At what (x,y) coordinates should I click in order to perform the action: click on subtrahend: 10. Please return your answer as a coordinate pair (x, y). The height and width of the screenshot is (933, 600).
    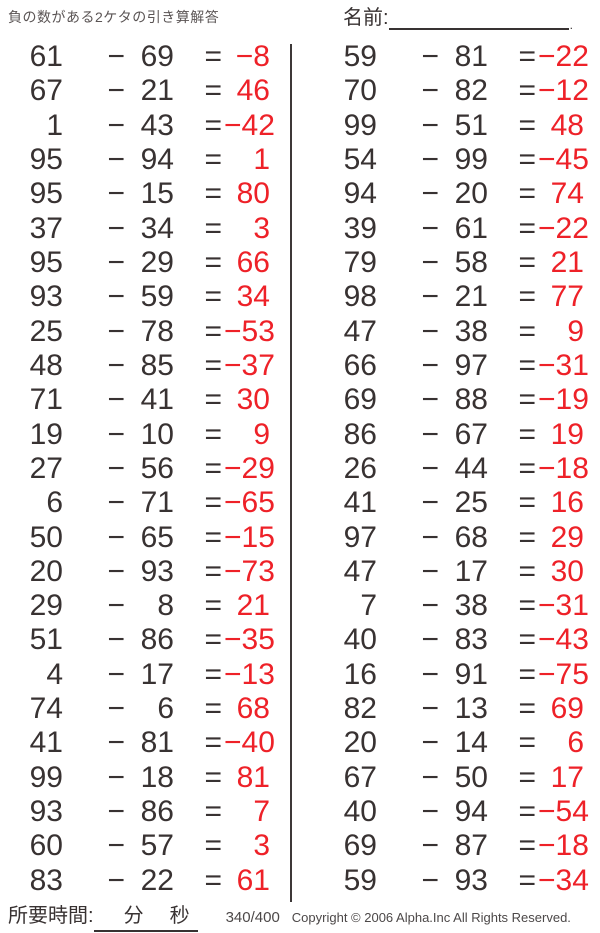
    Looking at the image, I should click on (157, 434).